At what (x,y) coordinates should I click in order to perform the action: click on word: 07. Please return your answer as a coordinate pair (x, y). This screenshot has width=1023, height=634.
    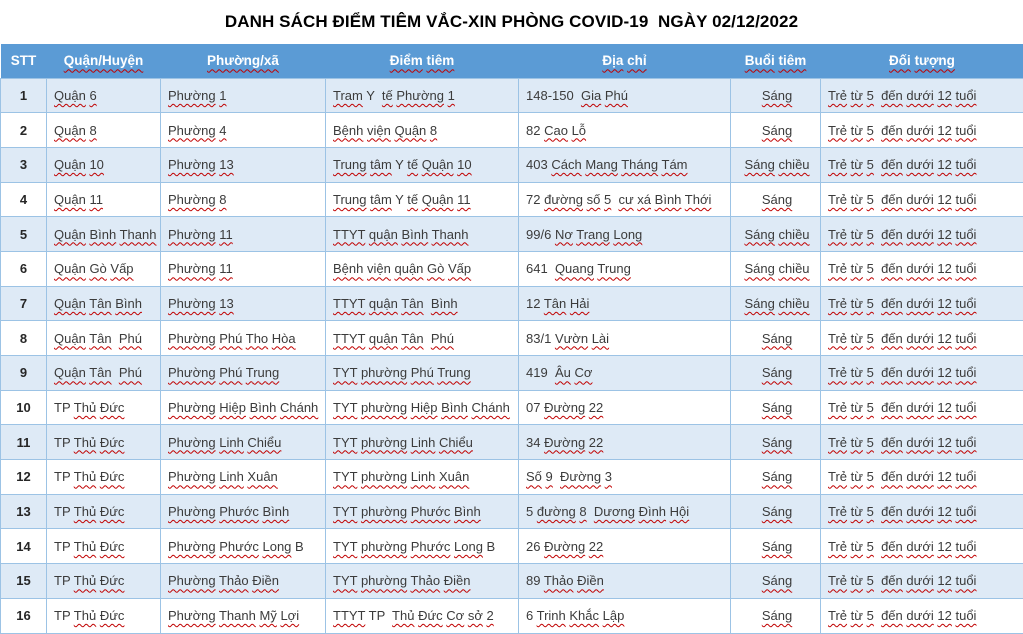
    Looking at the image, I should click on (533, 408).